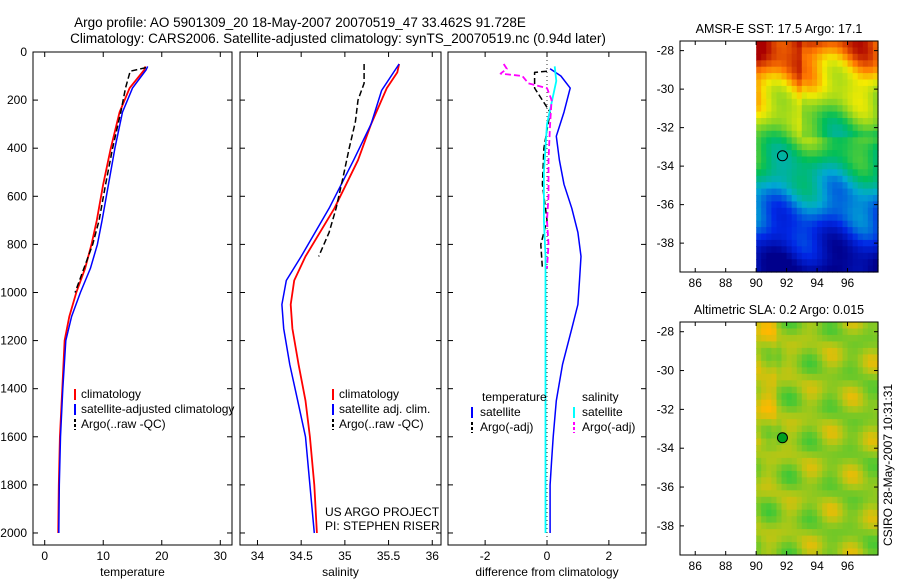 This screenshot has width=900, height=580. Describe the element at coordinates (779, 156) in the screenshot. I see `sst_map-axes-box` at that location.